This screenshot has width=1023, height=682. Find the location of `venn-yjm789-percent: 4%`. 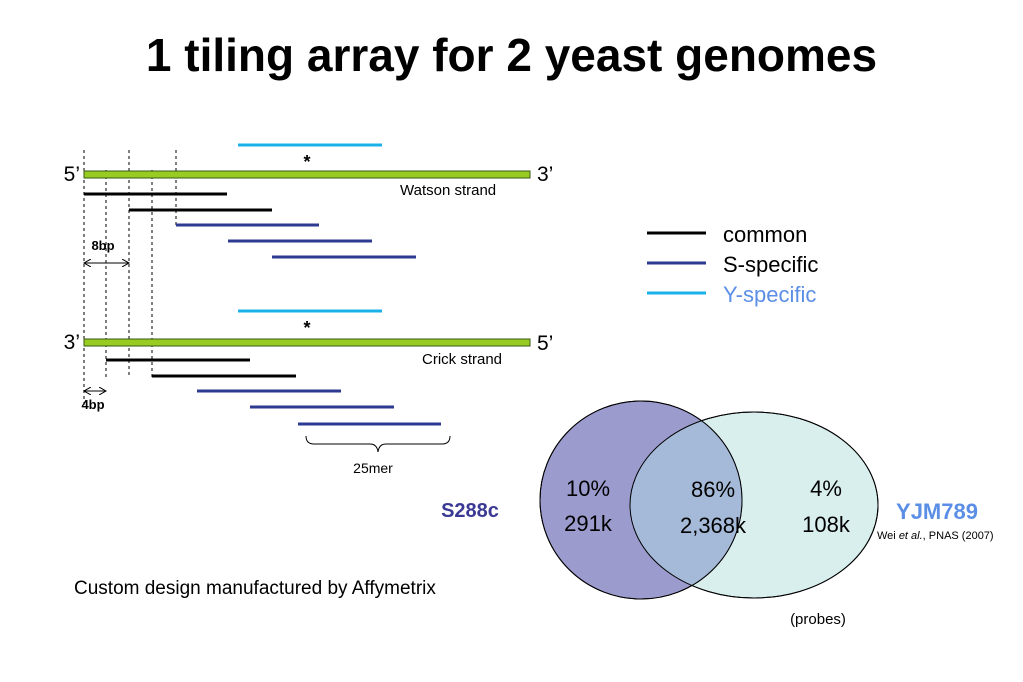

venn-yjm789-percent: 4% is located at coordinates (826, 488).